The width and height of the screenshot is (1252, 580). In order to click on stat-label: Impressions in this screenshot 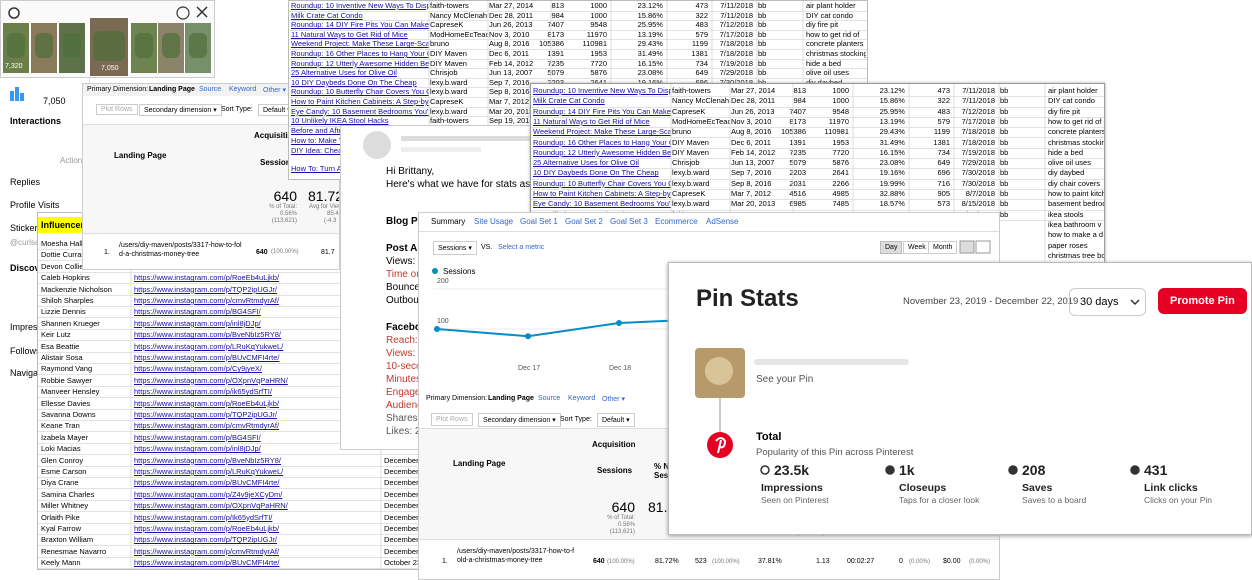, I will do `click(792, 488)`.